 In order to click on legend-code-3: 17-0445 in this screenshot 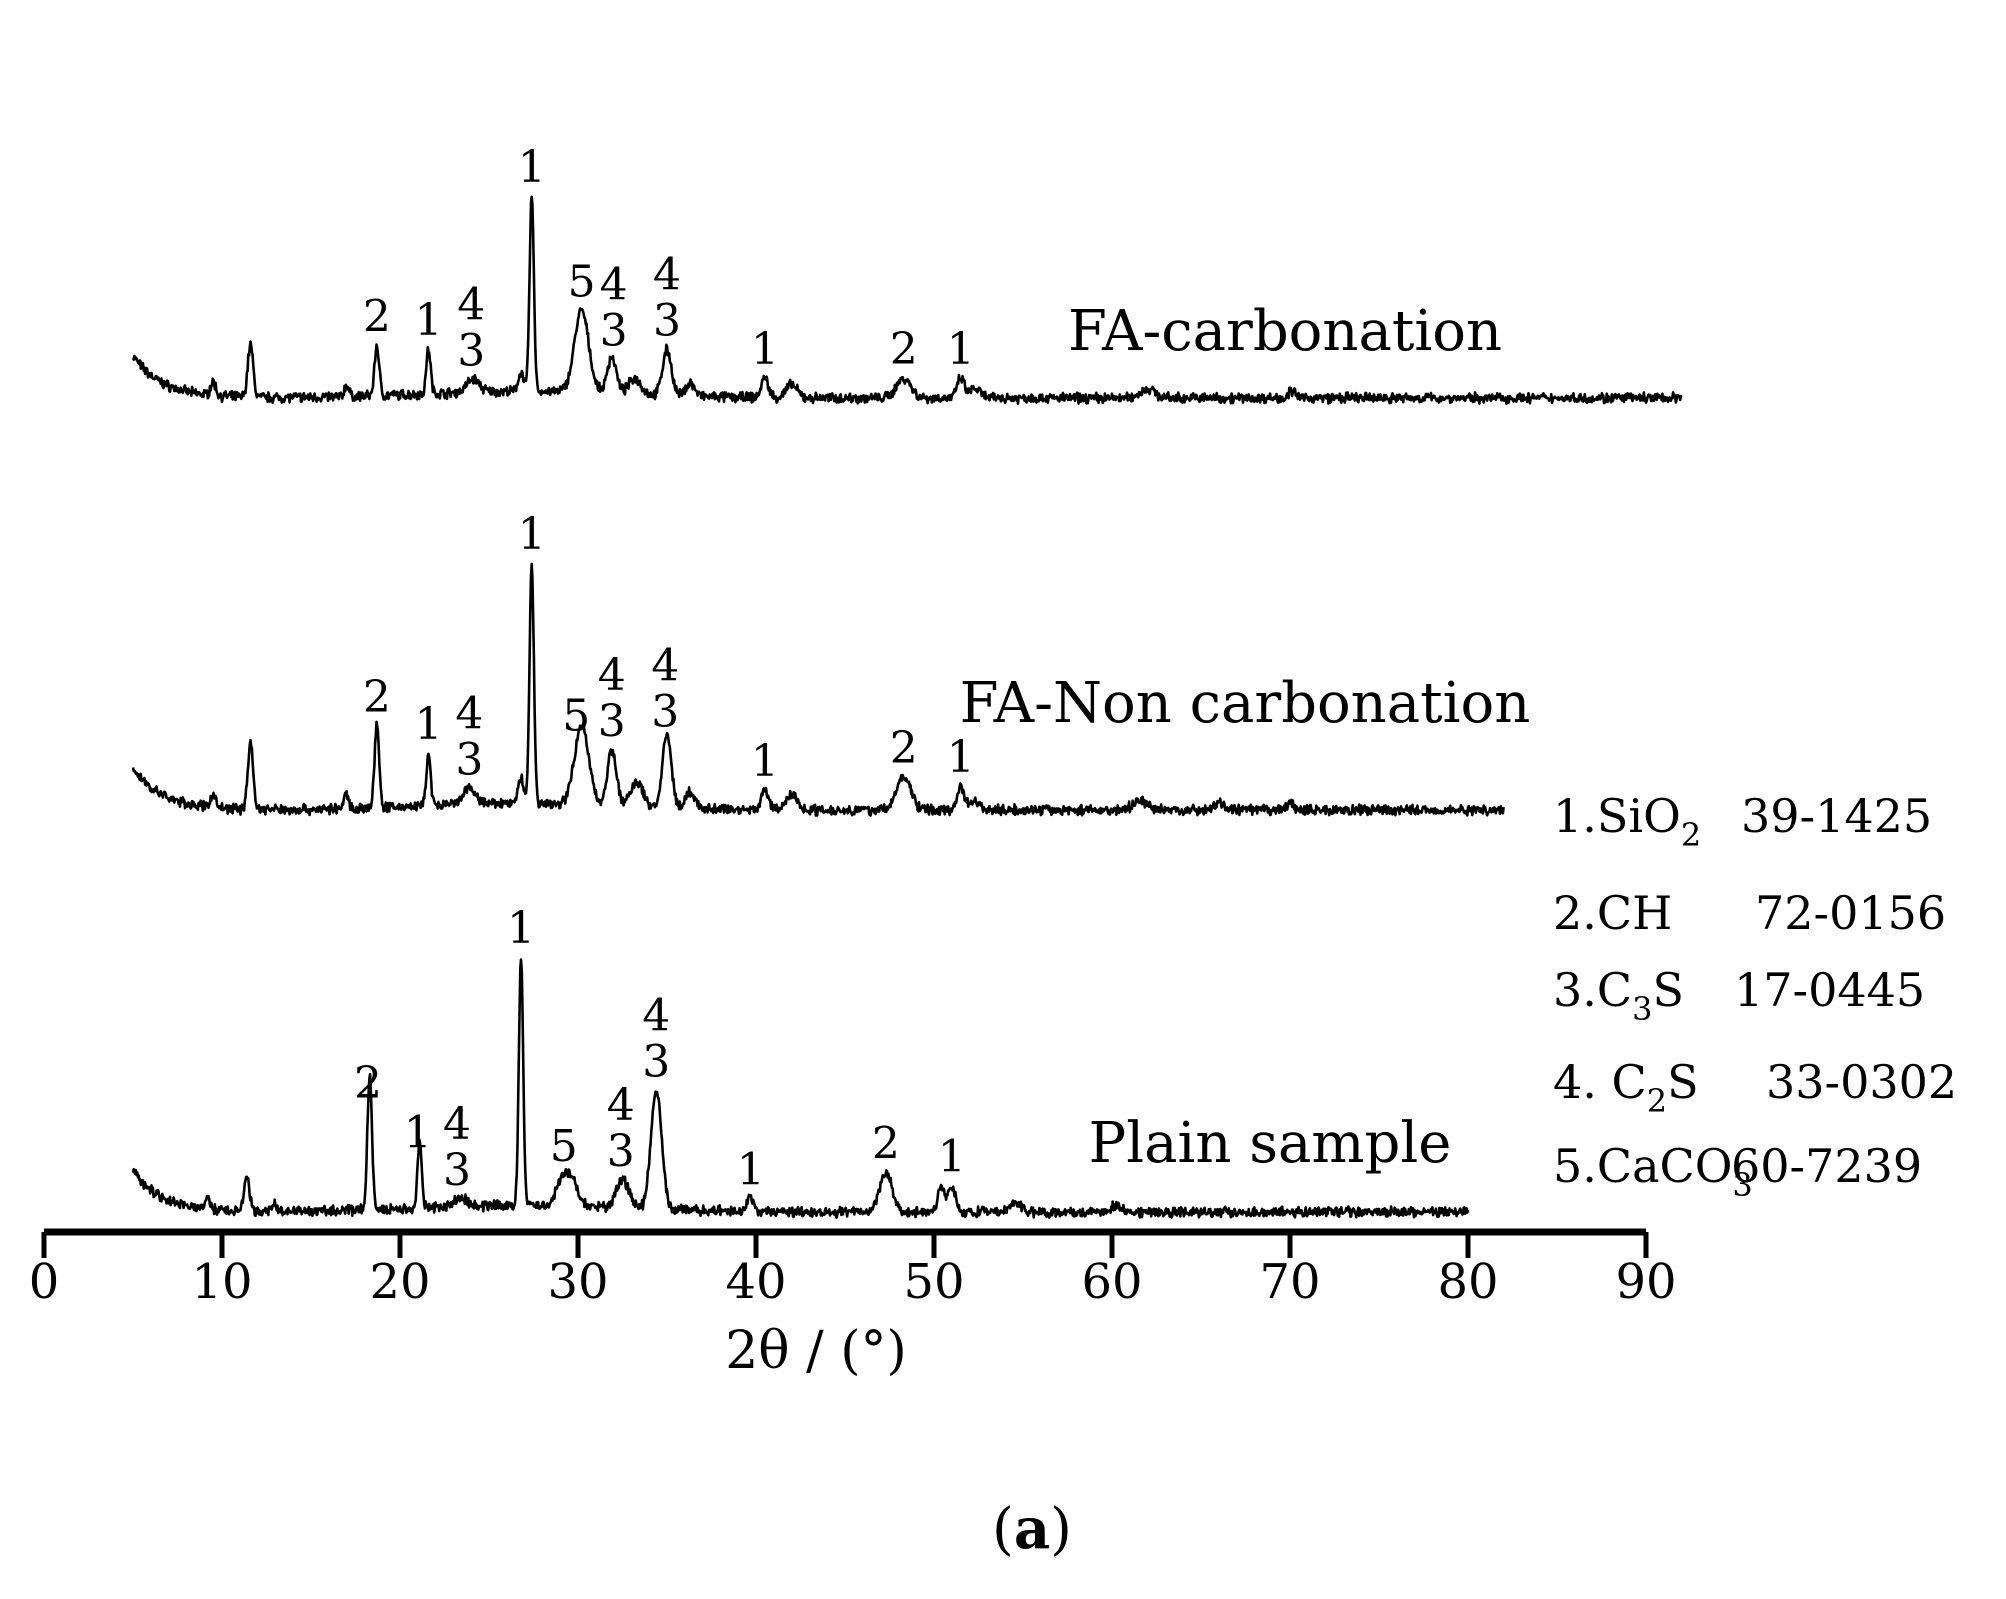, I will do `click(1829, 990)`.